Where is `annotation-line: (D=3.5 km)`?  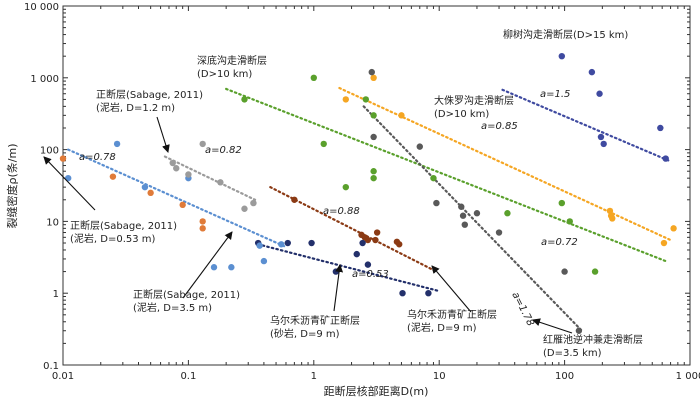 annotation-line: (D=3.5 km) is located at coordinates (572, 353).